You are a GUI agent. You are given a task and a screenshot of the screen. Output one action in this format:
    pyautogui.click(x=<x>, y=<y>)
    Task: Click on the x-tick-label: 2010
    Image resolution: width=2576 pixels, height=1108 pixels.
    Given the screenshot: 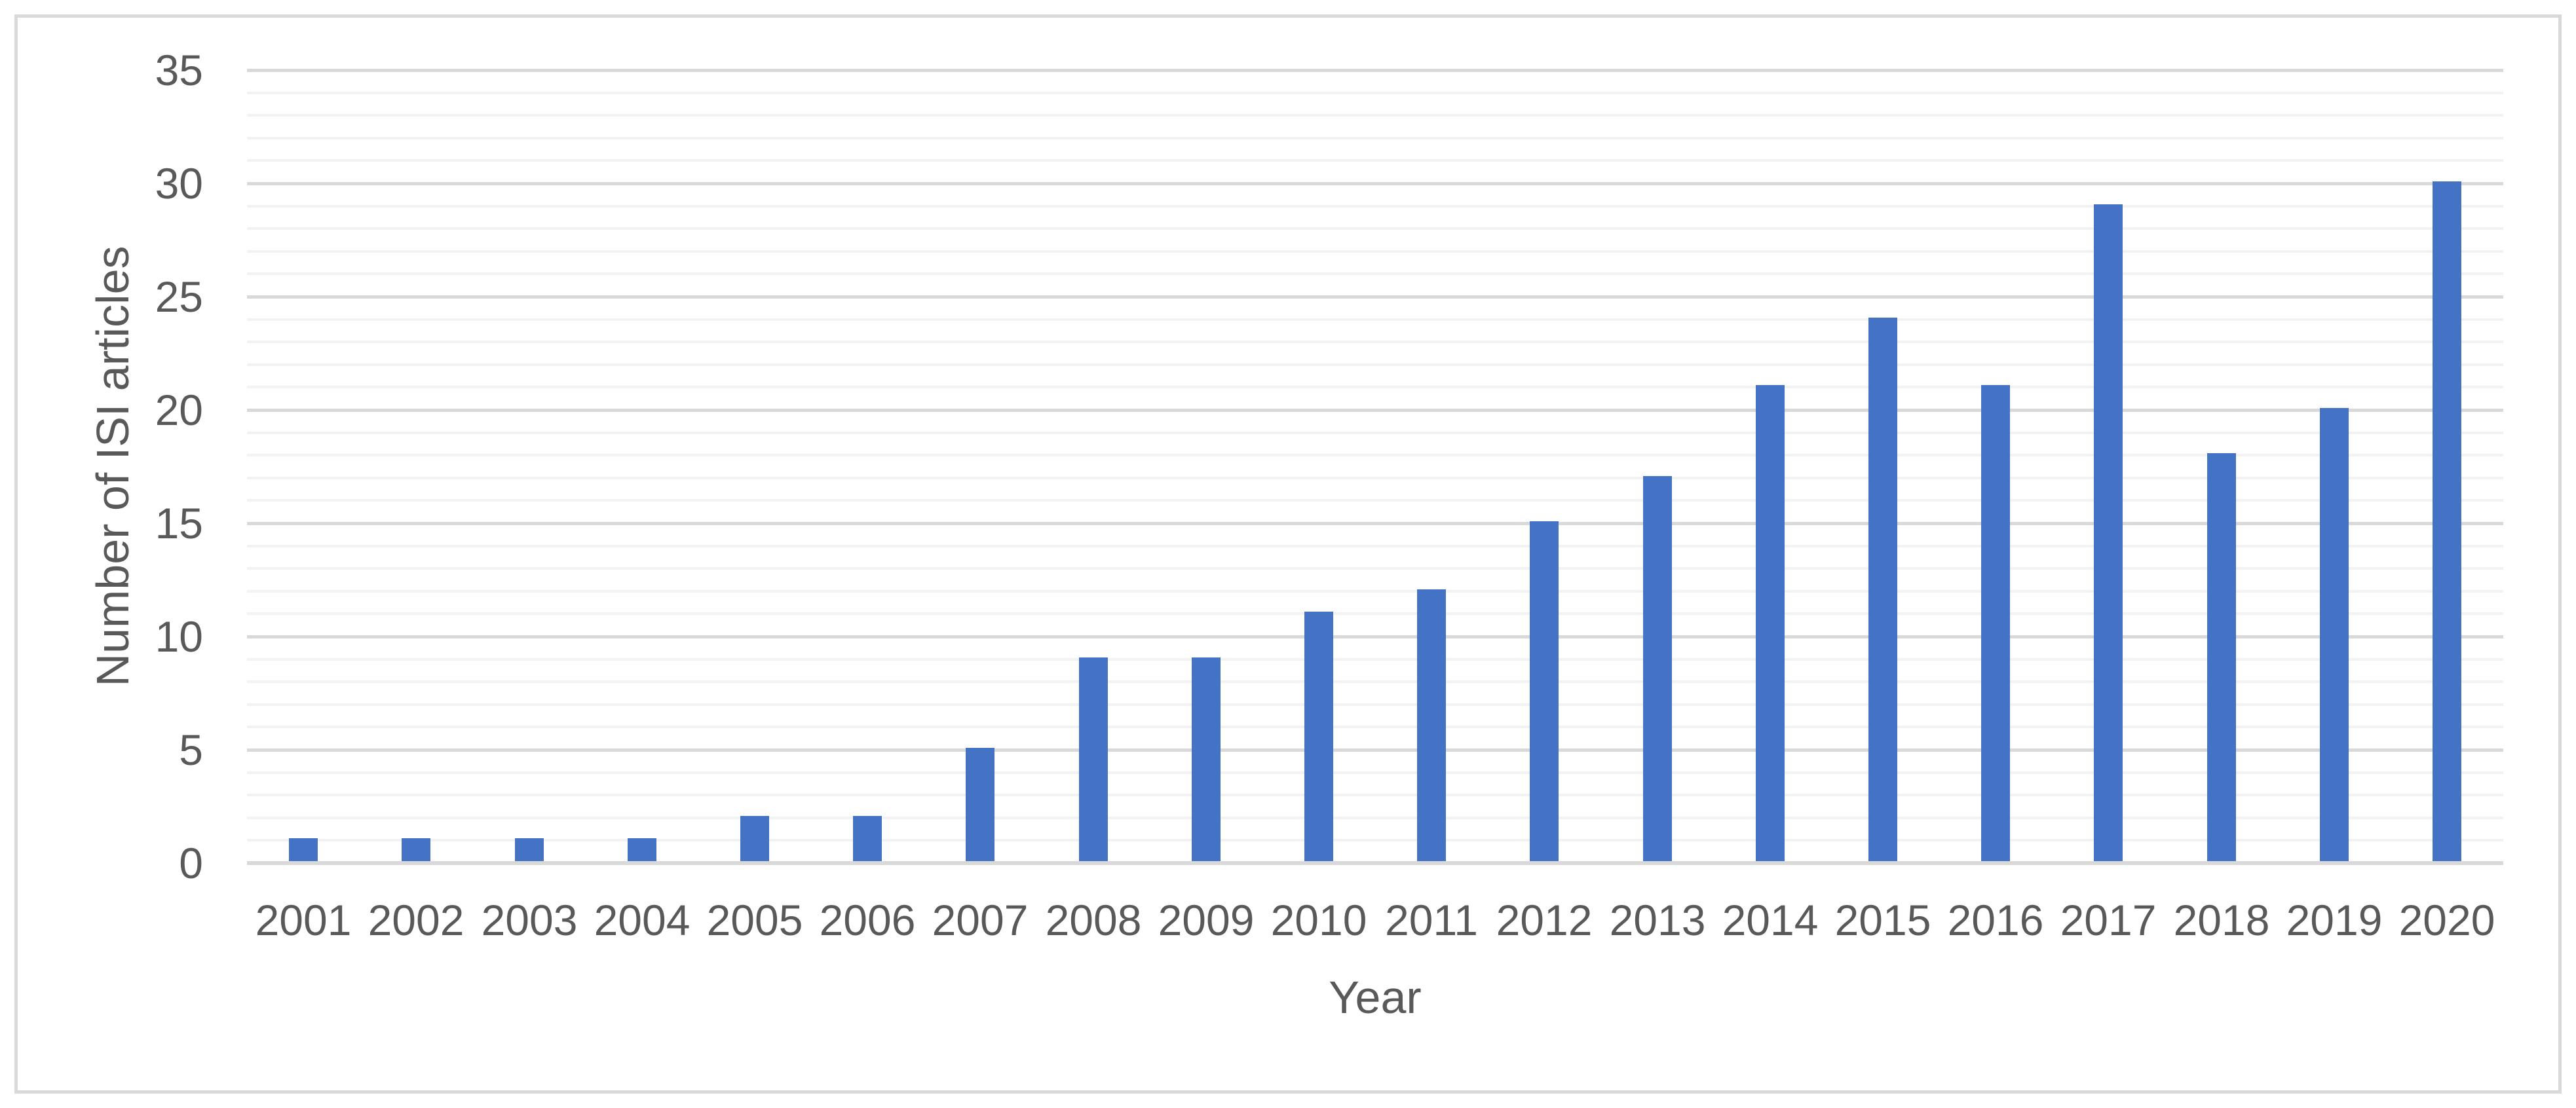 What is the action you would take?
    pyautogui.click(x=1318, y=920)
    